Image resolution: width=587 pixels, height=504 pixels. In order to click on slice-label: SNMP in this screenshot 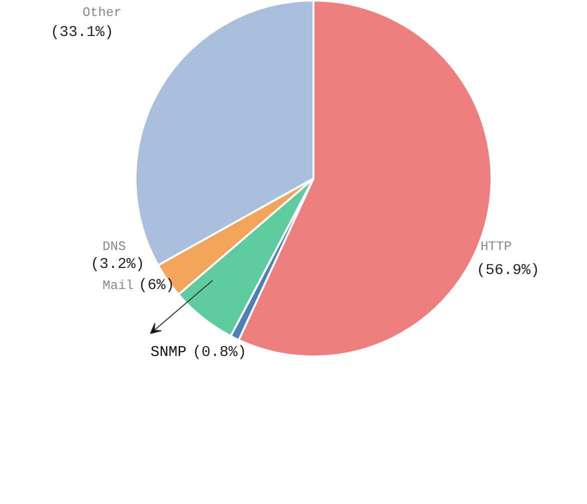, I will do `click(168, 352)`.